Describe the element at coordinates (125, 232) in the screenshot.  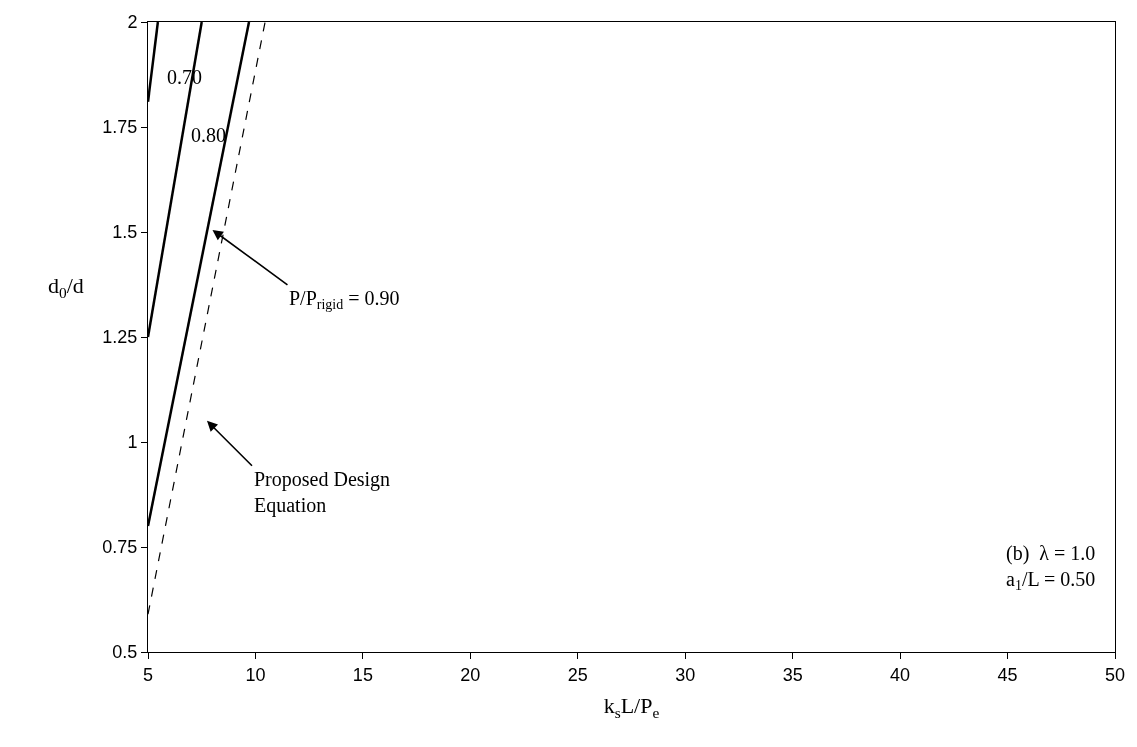
I see `y-tick-label: 1.5` at that location.